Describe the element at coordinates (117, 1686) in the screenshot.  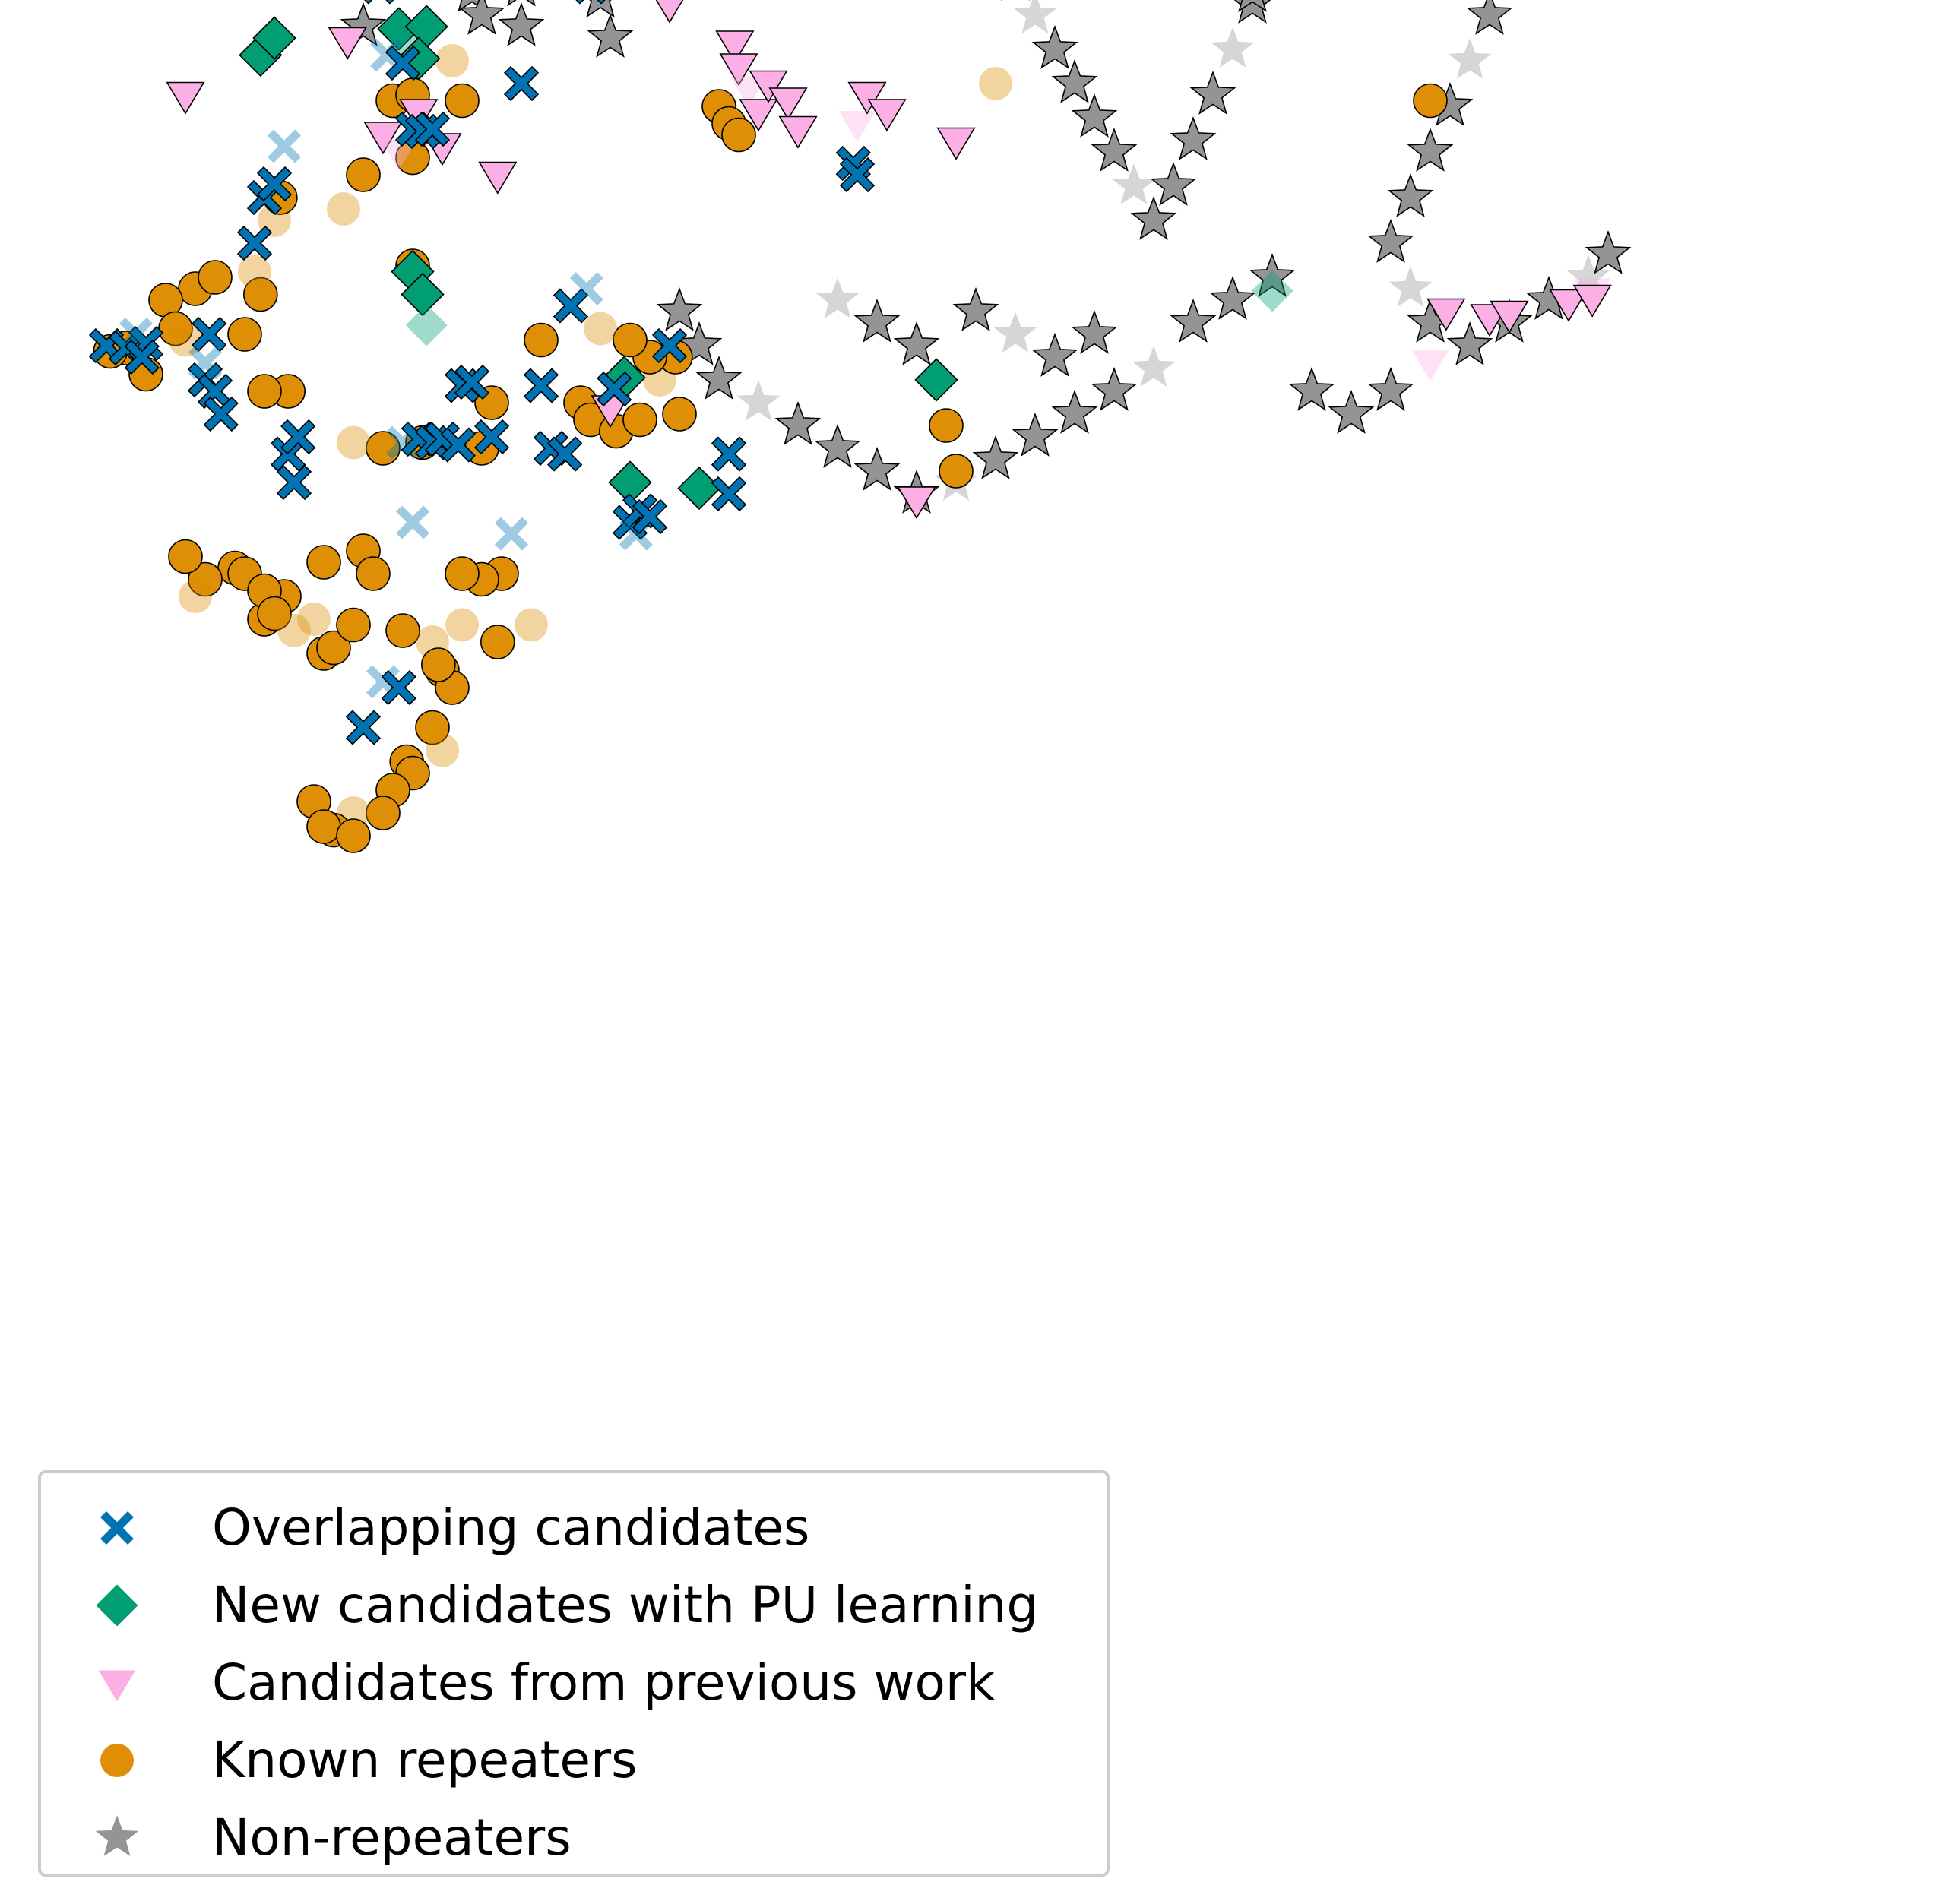
I see `triangle-down-marker-icon` at that location.